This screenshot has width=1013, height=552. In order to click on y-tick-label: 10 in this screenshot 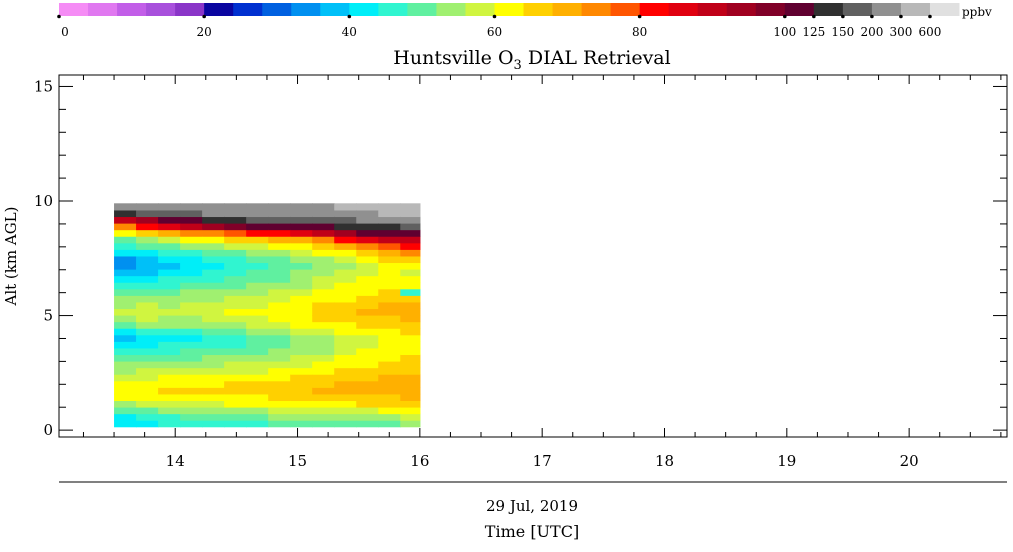, I will do `click(43, 201)`.